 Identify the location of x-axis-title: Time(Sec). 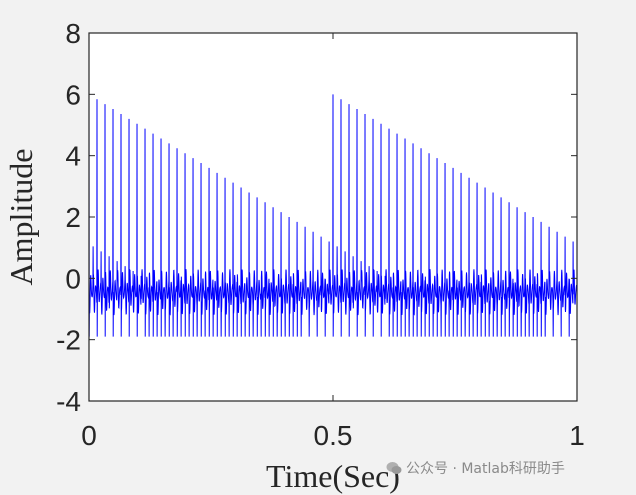
(333, 476).